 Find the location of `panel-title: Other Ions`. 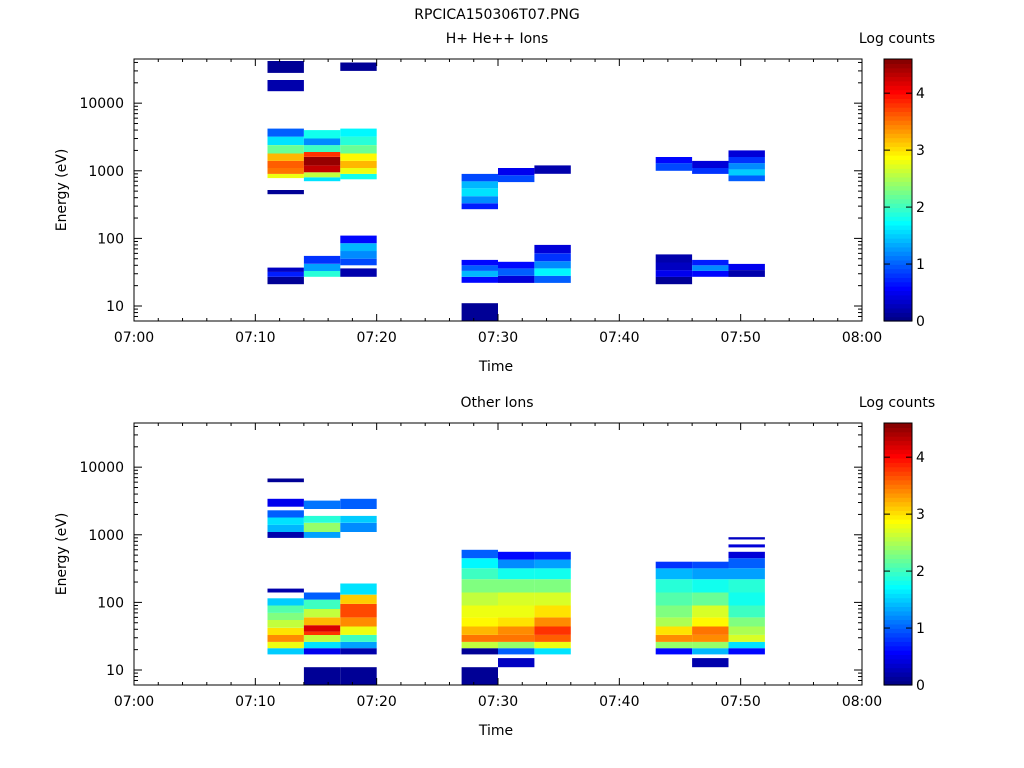

panel-title: Other Ions is located at coordinates (496, 403).